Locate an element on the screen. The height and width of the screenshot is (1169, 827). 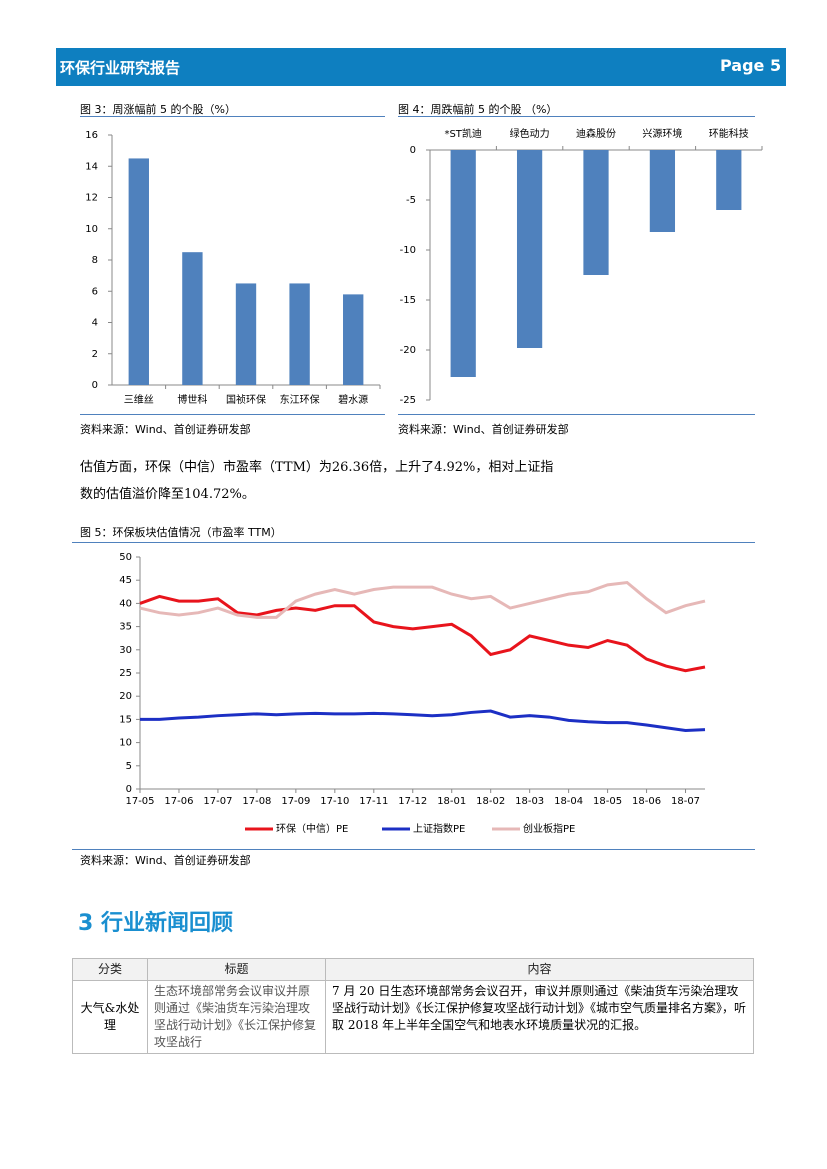
y-tick-label: 5 is located at coordinates (129, 766).